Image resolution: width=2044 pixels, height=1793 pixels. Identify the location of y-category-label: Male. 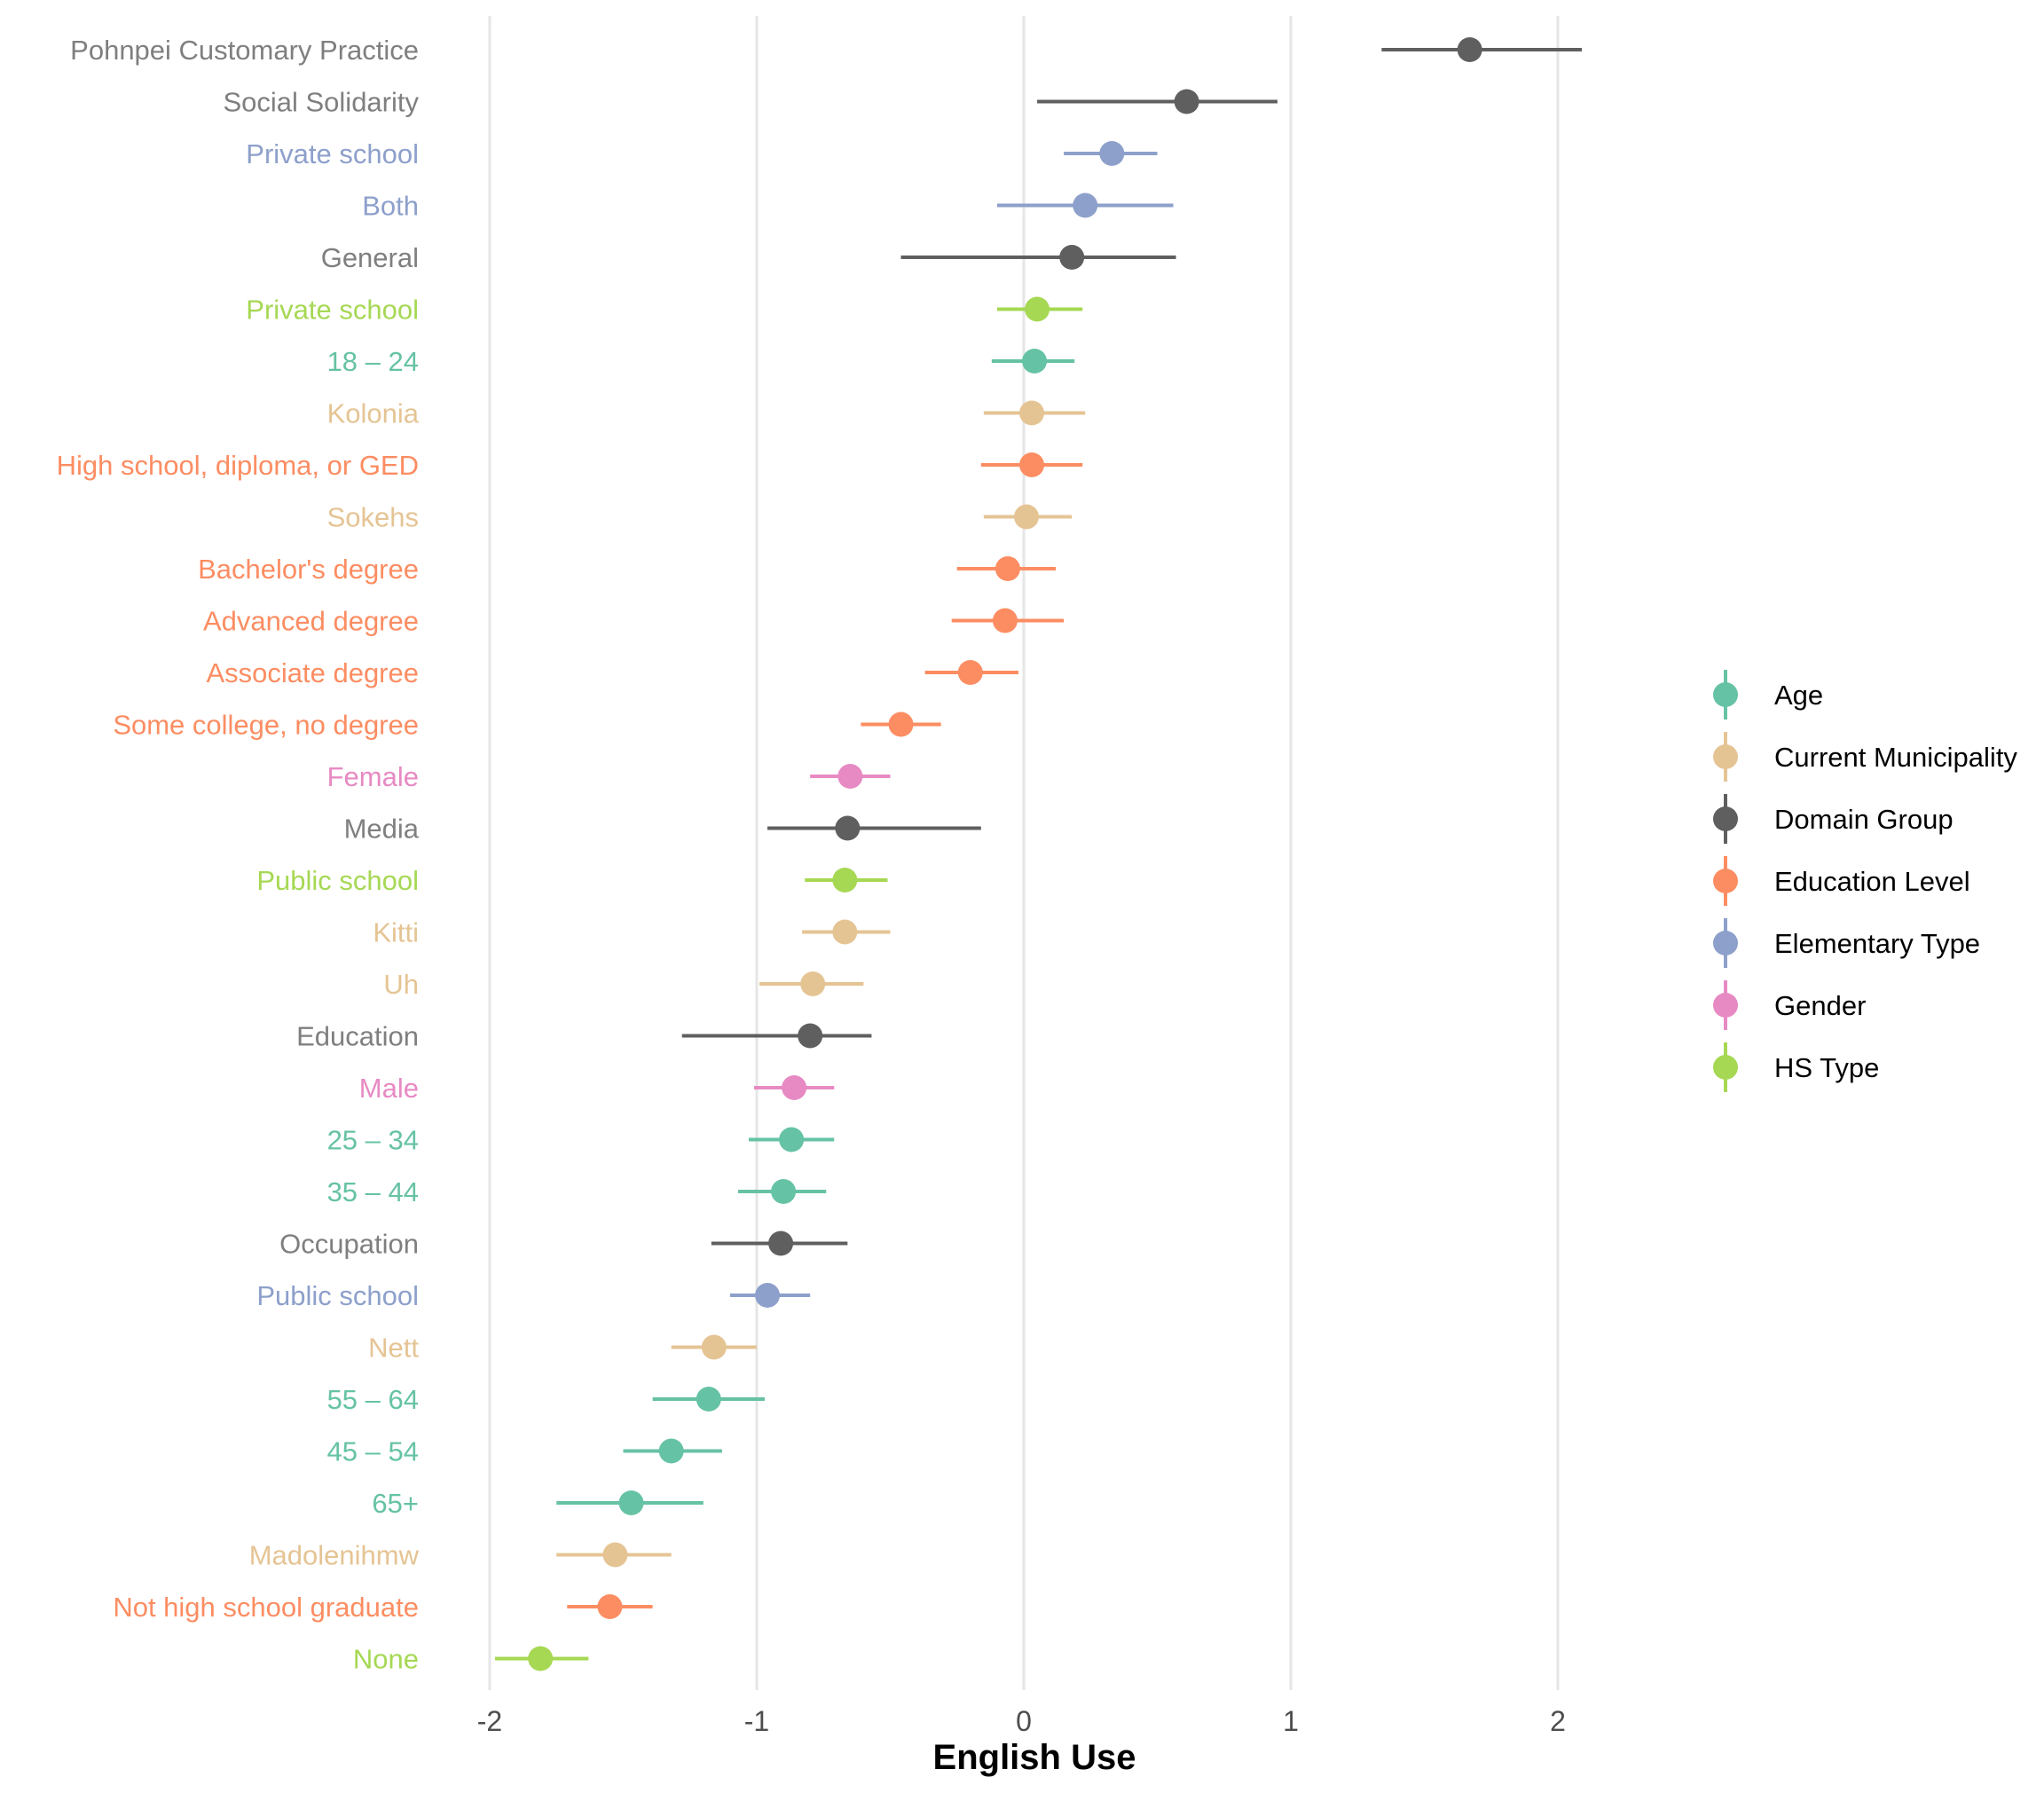
(389, 1088).